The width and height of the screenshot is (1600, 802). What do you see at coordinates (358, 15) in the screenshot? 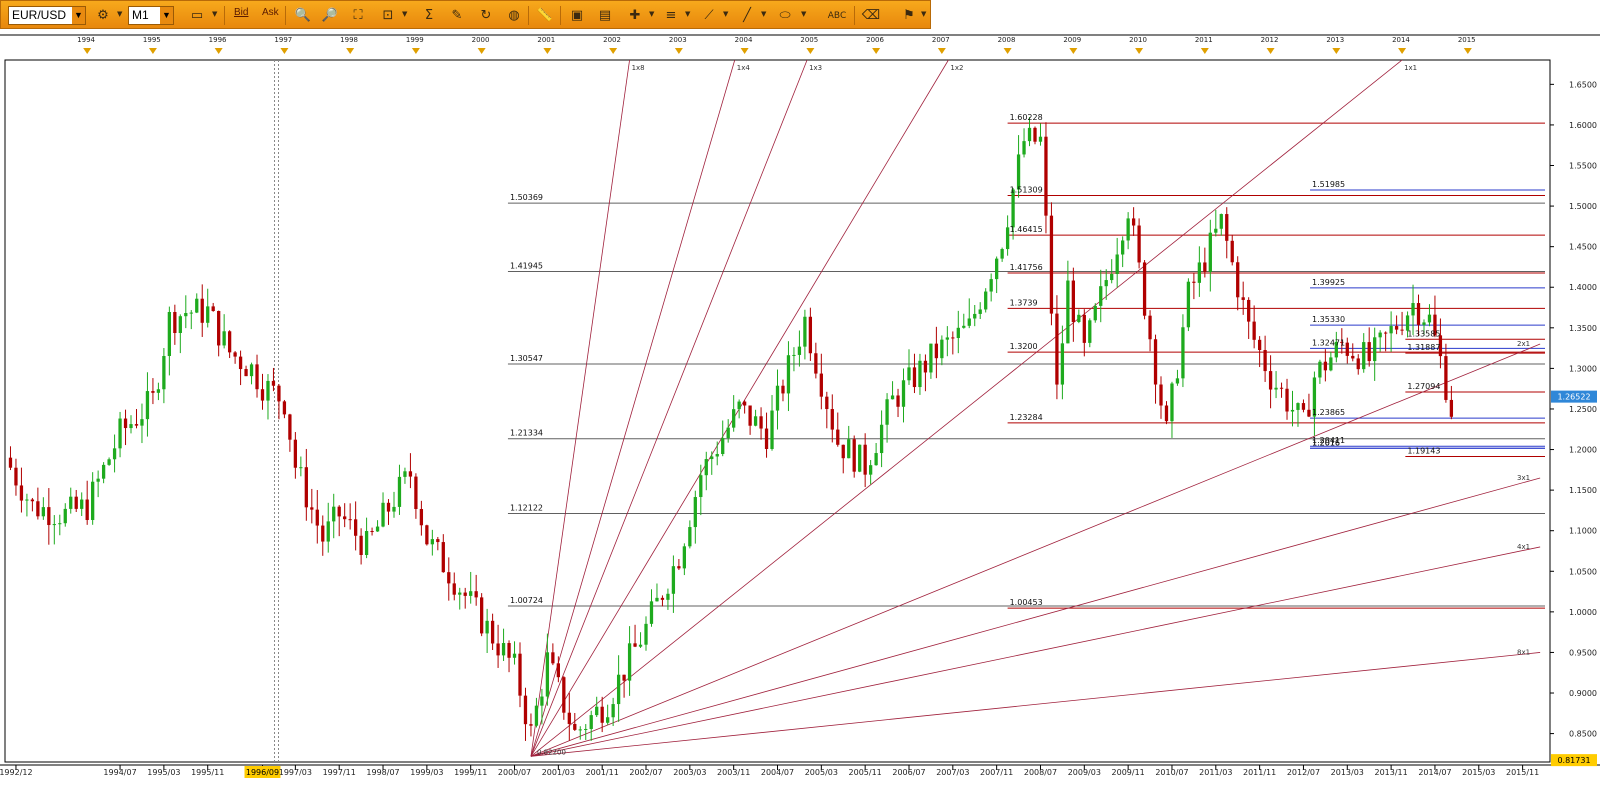
I see `zoom-area-icon: ⛶` at bounding box center [358, 15].